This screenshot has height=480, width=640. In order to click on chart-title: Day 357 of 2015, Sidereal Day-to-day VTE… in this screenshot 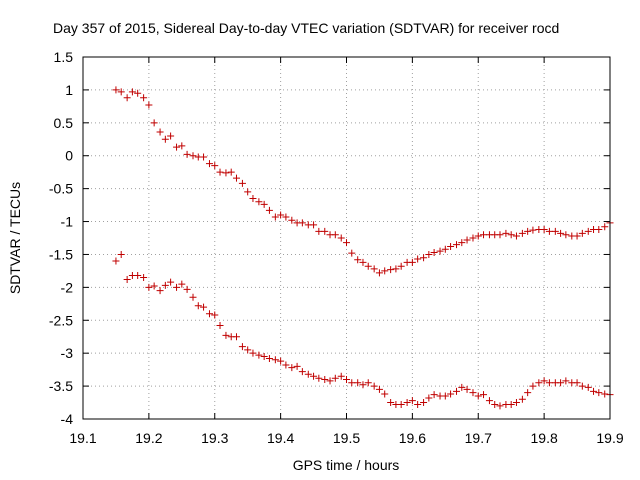, I will do `click(306, 28)`.